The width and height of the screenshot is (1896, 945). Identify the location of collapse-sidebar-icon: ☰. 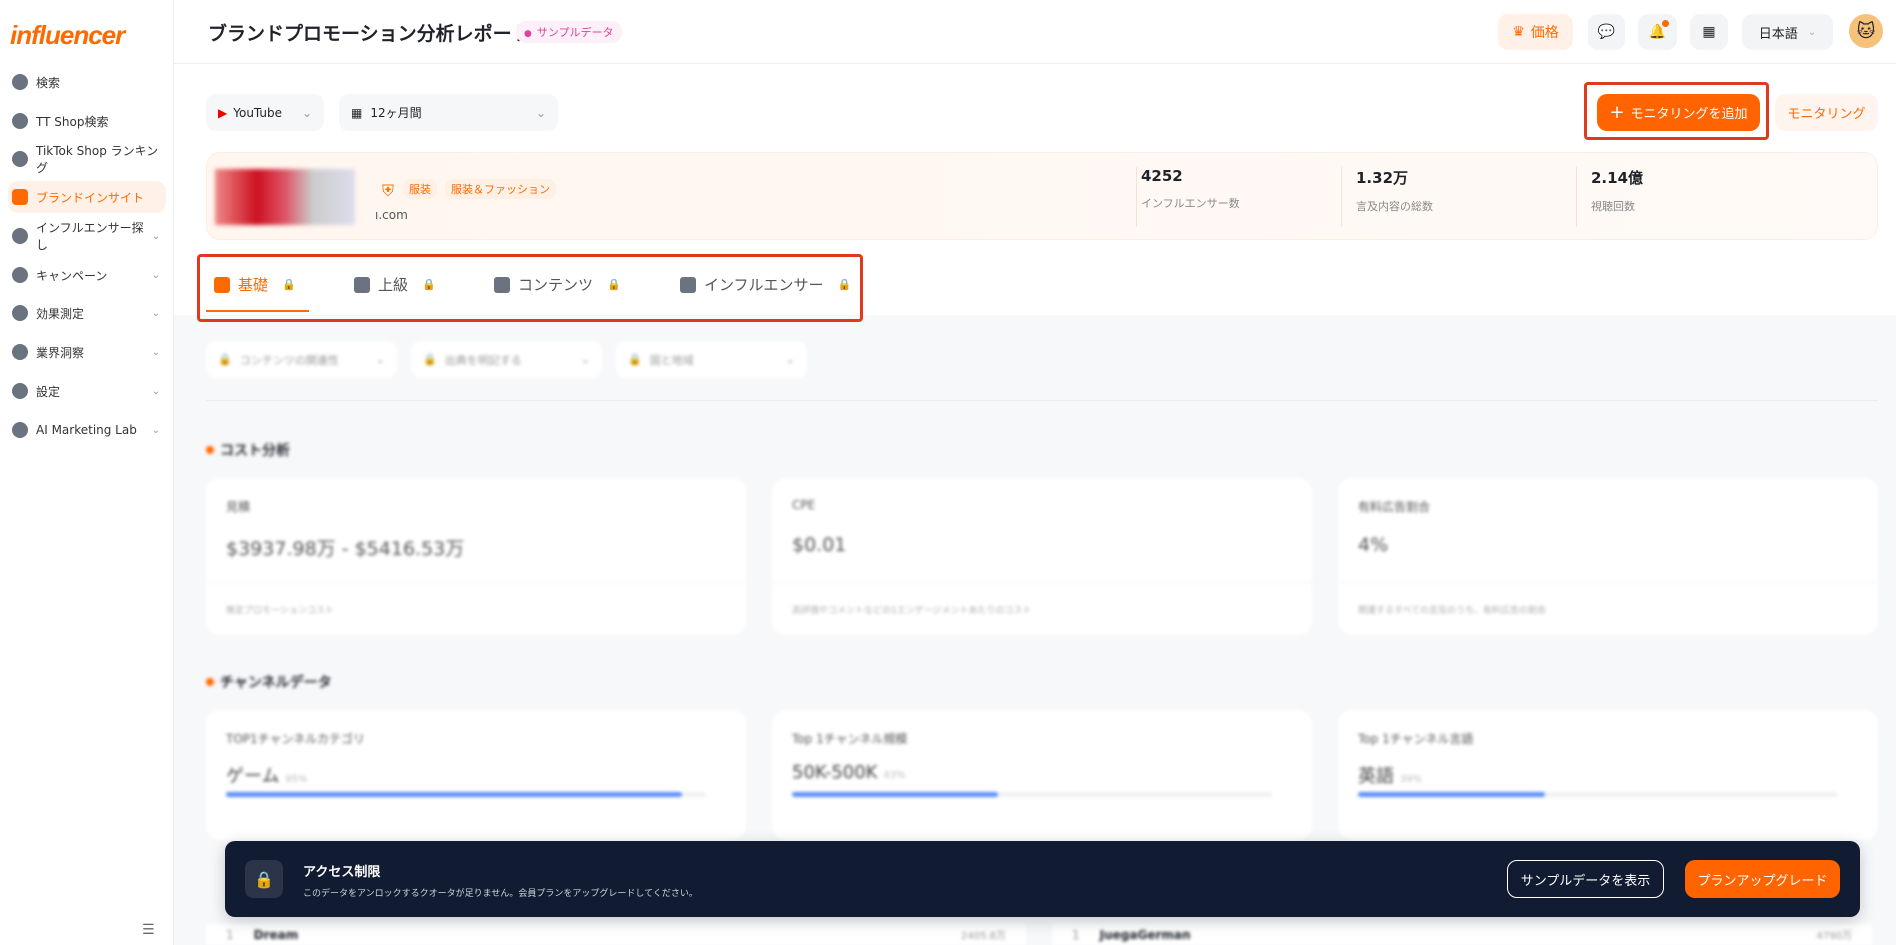
(148, 930).